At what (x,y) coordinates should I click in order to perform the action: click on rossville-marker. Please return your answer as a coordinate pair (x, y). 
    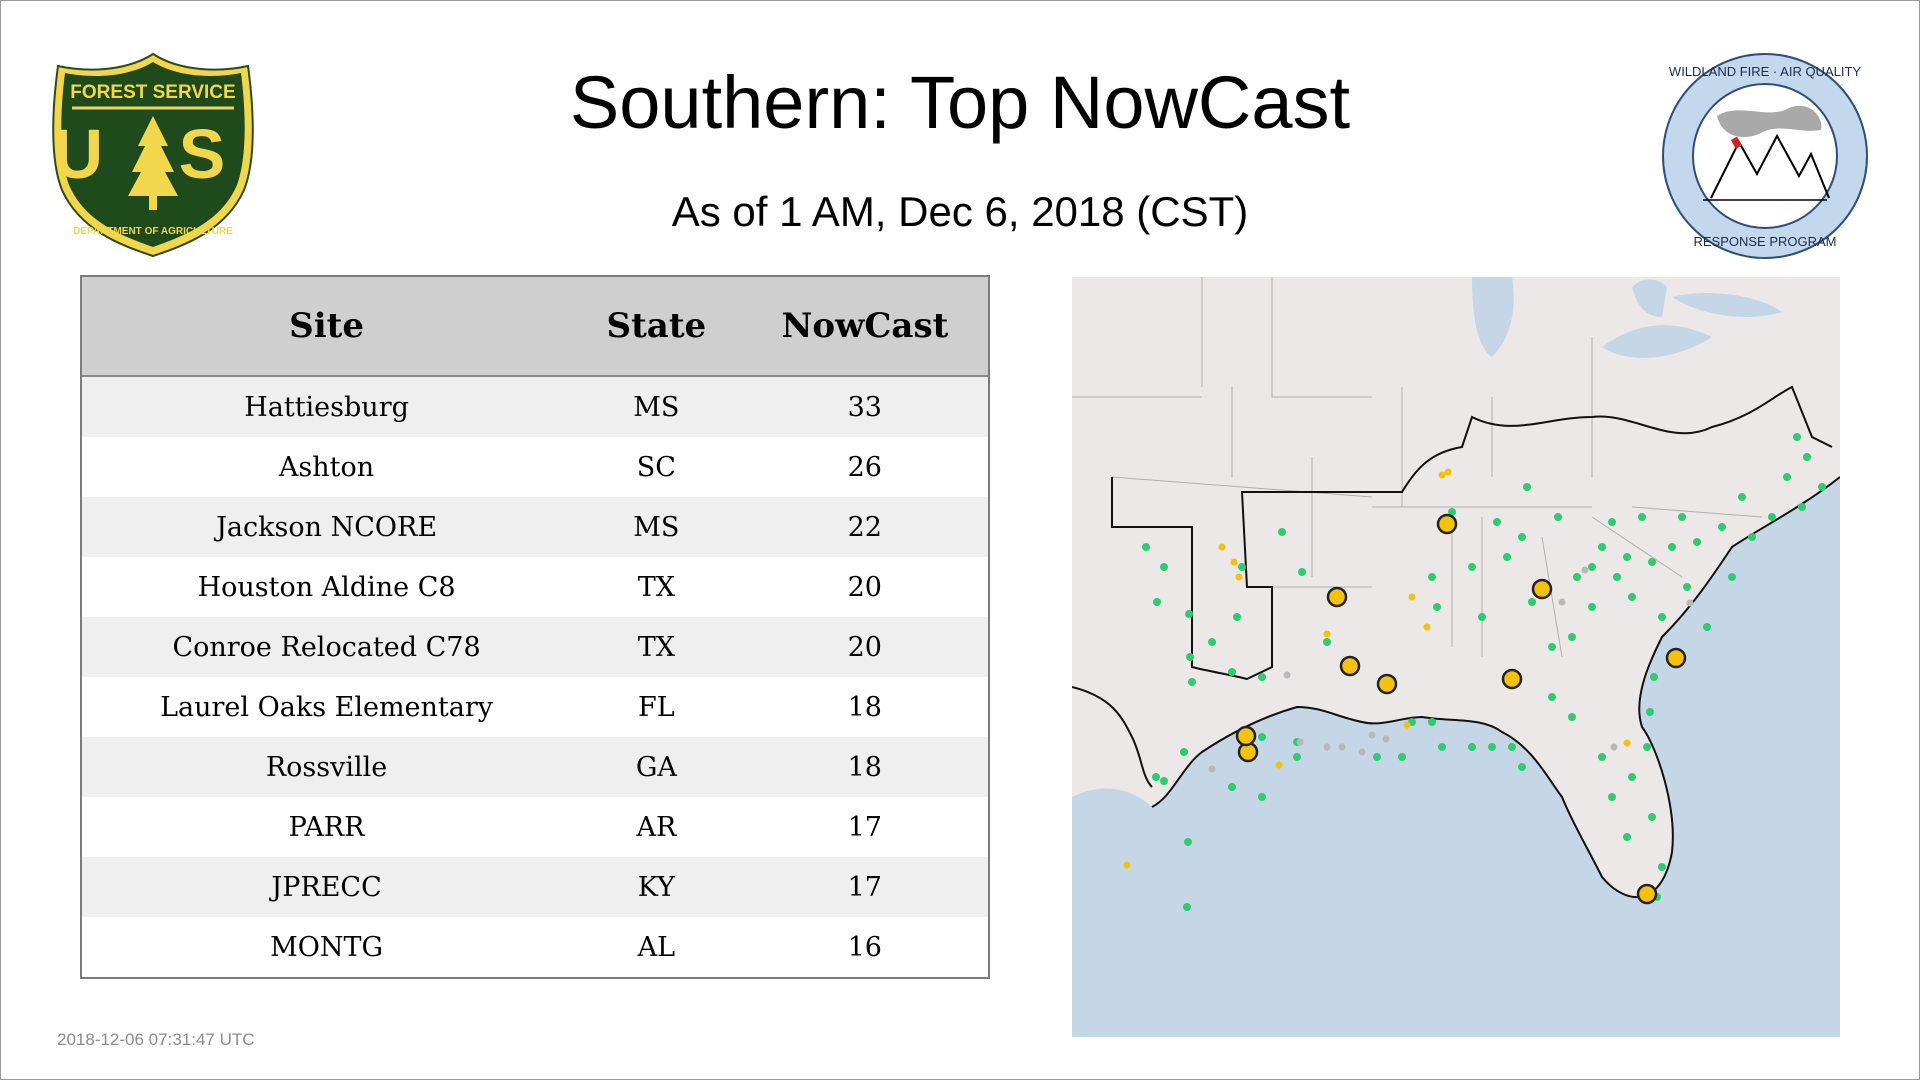
    Looking at the image, I should click on (1542, 589).